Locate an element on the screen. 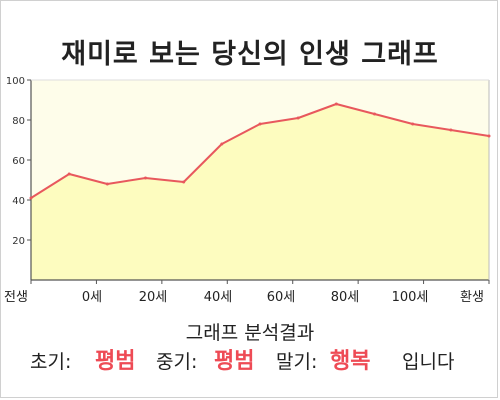  x-tick-label-6: 100세 is located at coordinates (410, 297).